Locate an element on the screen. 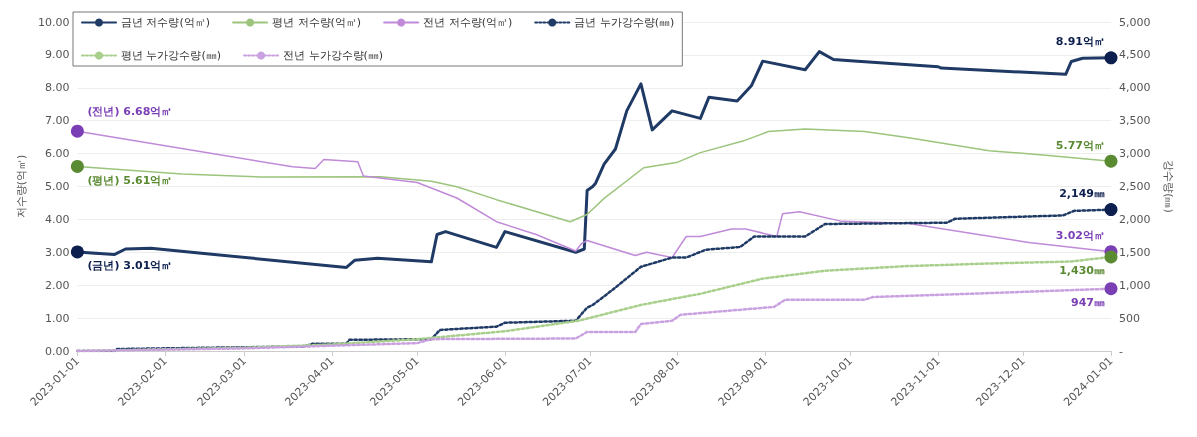  y2-tick-label: - is located at coordinates (1121, 351).